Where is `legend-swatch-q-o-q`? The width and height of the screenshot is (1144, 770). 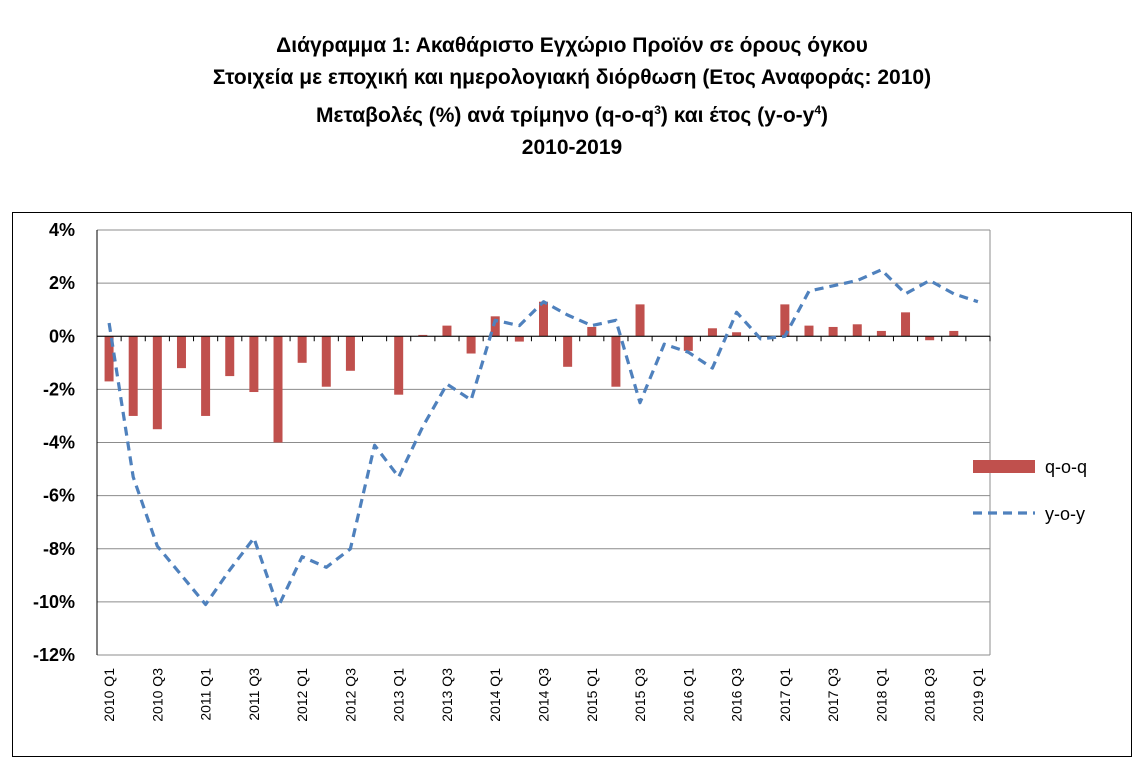
legend-swatch-q-o-q is located at coordinates (1004, 466).